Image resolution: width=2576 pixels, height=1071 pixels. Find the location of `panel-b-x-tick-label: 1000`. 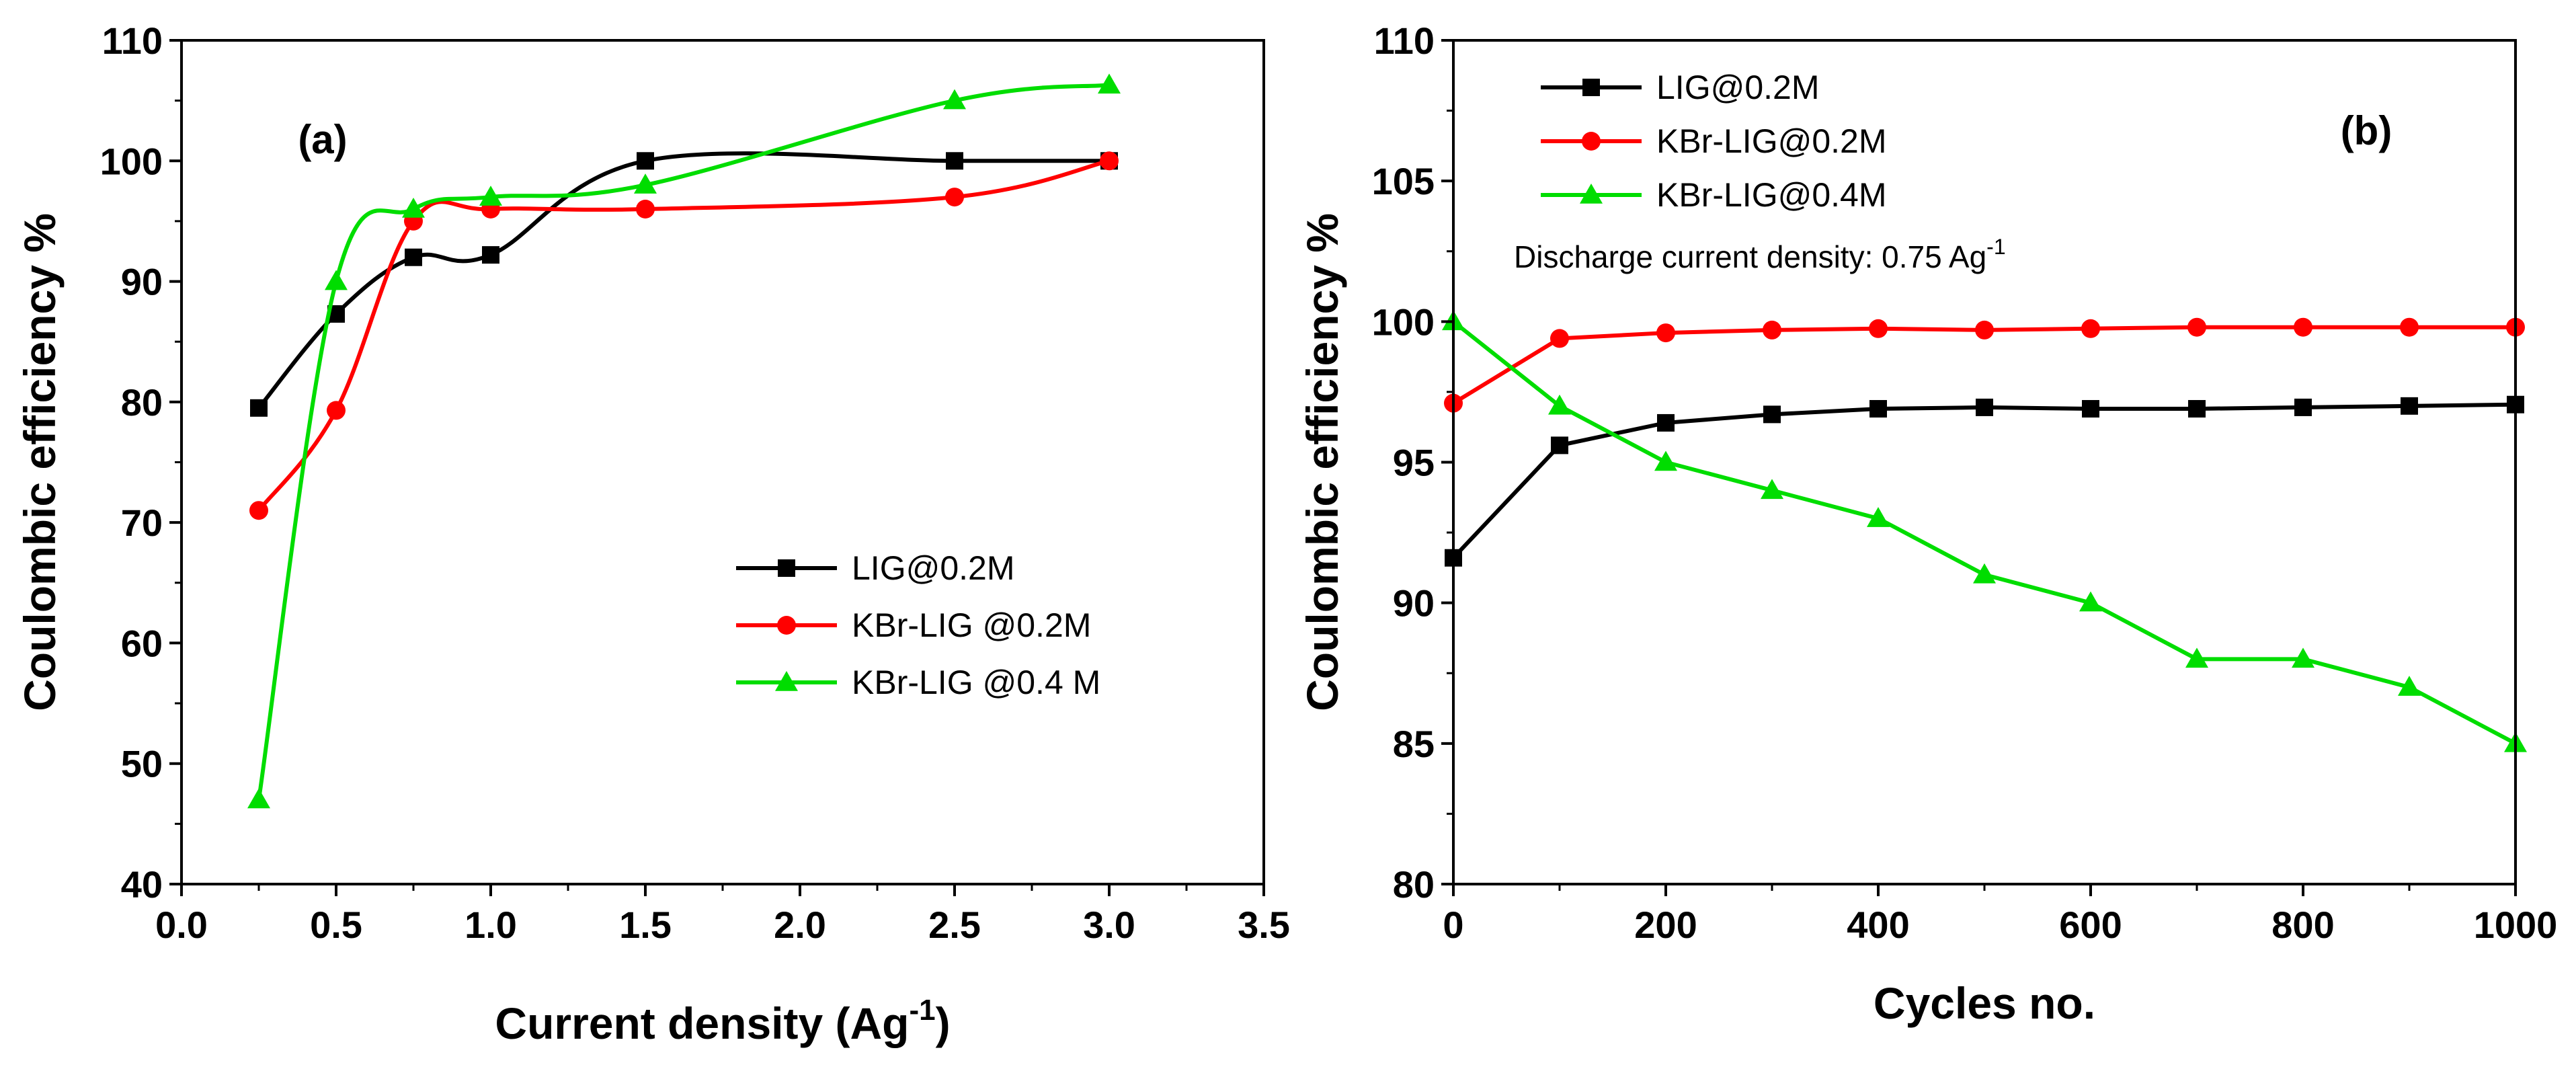

panel-b-x-tick-label: 1000 is located at coordinates (2516, 925).